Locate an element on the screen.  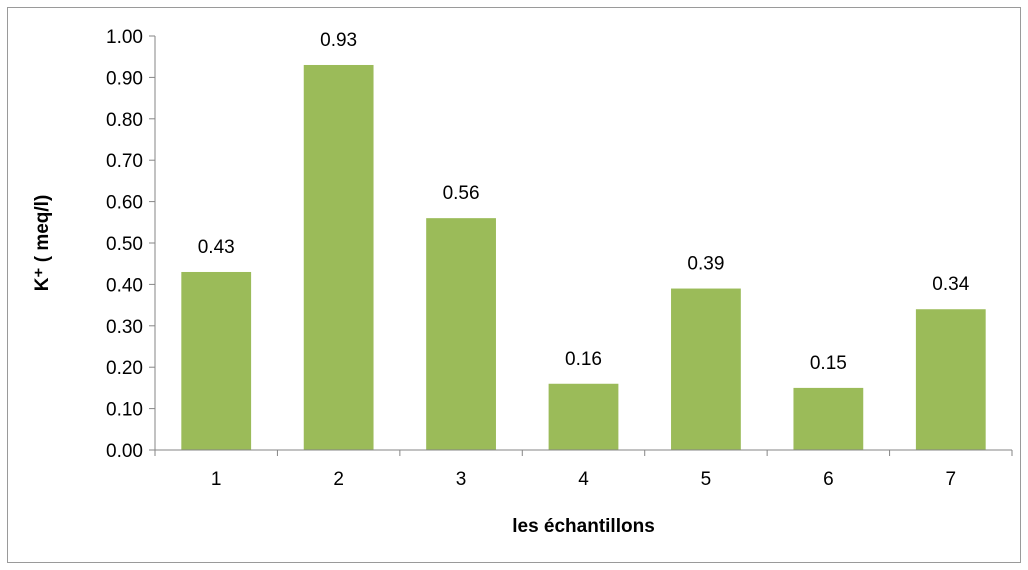
x-tick-label: 6 is located at coordinates (828, 479).